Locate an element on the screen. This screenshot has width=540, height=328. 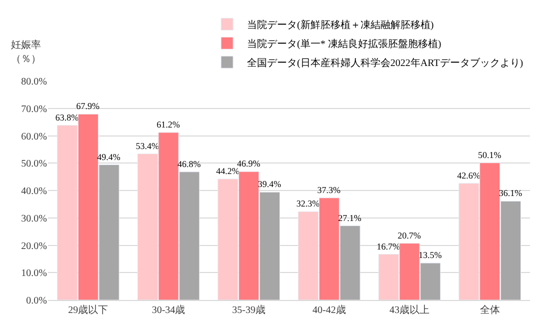
y-tick-label: 0.0% is located at coordinates (36, 301).